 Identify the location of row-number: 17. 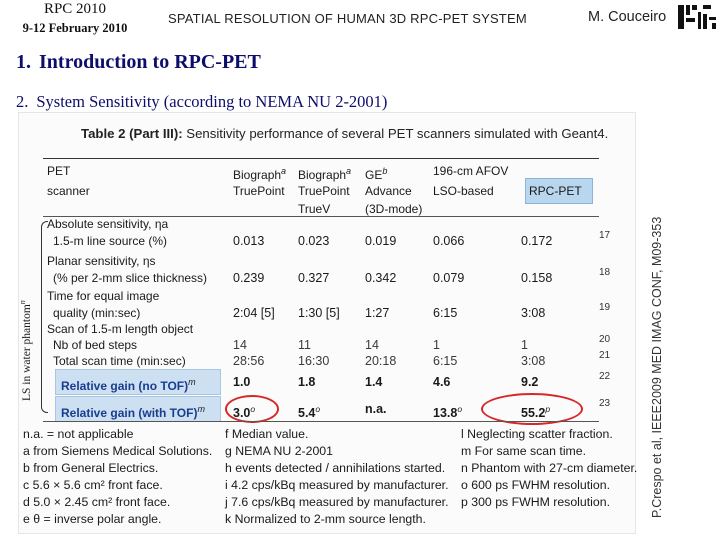
(605, 235).